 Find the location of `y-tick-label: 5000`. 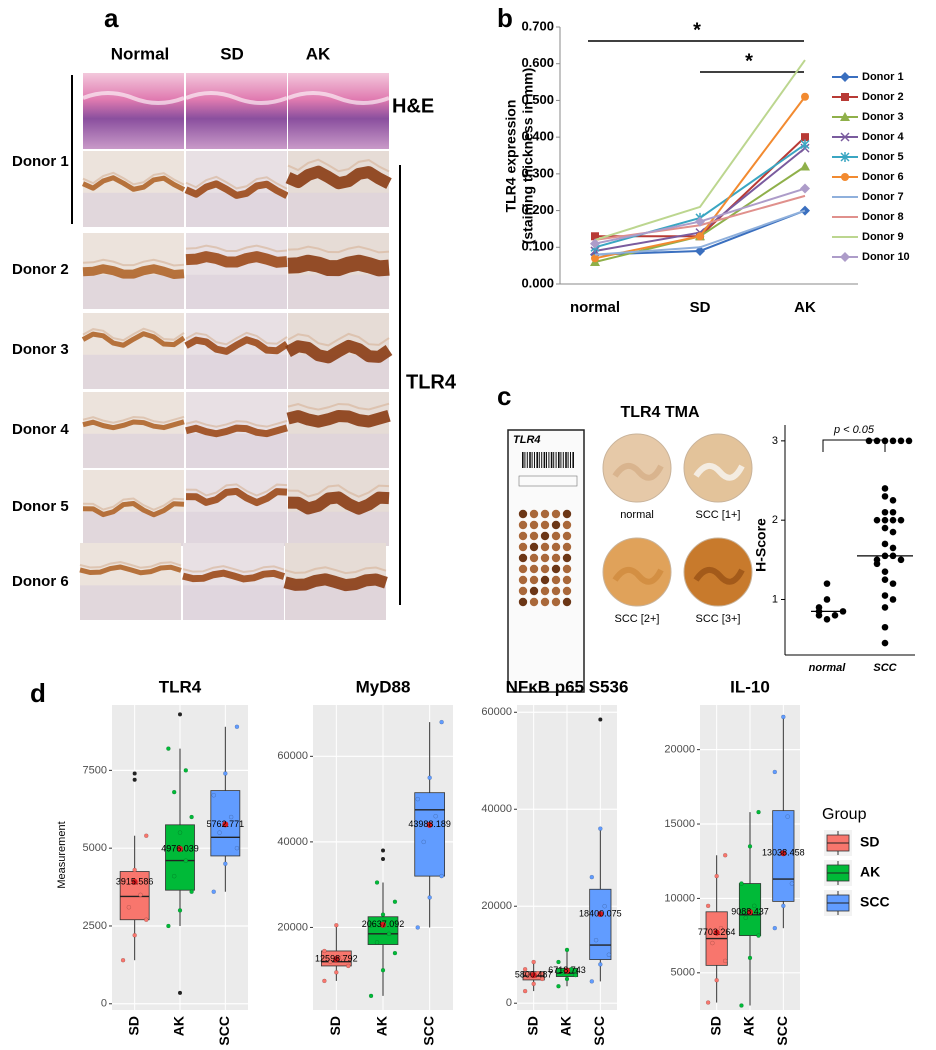

y-tick-label: 5000 is located at coordinates (95, 848).